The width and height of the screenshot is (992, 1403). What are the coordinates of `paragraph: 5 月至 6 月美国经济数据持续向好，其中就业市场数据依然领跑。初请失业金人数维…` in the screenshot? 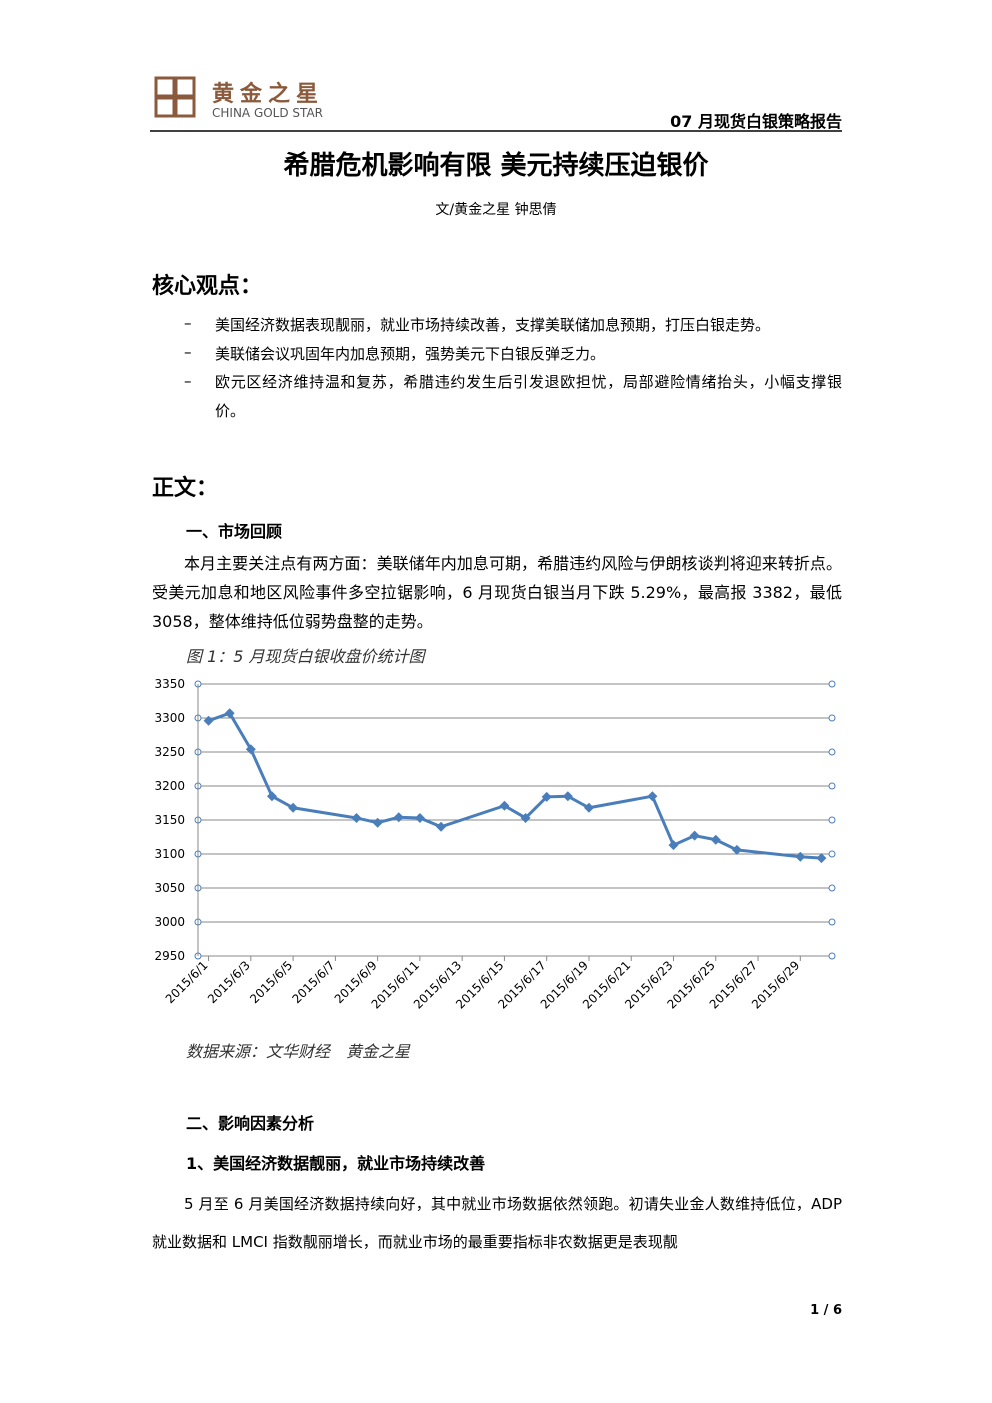 It's located at (497, 1223).